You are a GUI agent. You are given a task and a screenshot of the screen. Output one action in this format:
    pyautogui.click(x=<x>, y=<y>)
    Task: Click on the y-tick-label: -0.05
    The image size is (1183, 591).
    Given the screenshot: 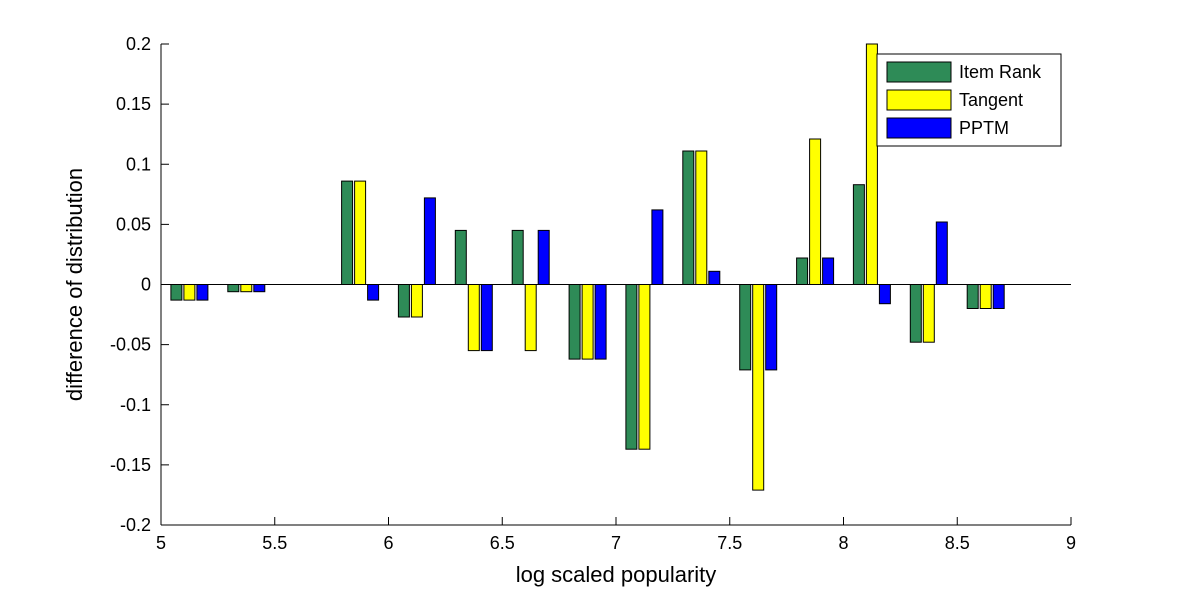 What is the action you would take?
    pyautogui.click(x=130, y=345)
    